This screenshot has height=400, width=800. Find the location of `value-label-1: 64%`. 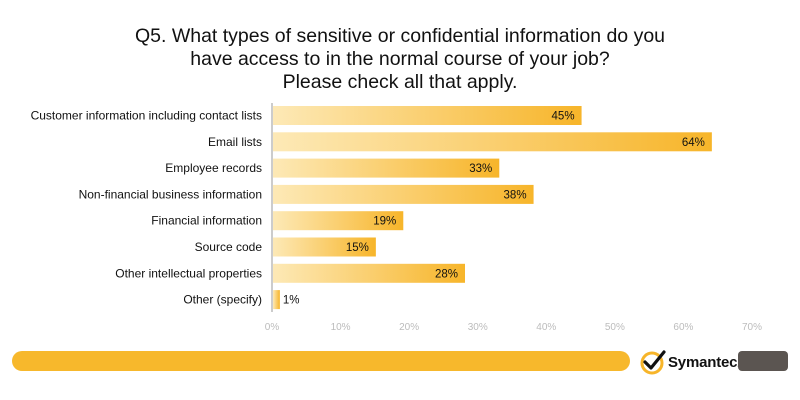

value-label-1: 64% is located at coordinates (693, 143).